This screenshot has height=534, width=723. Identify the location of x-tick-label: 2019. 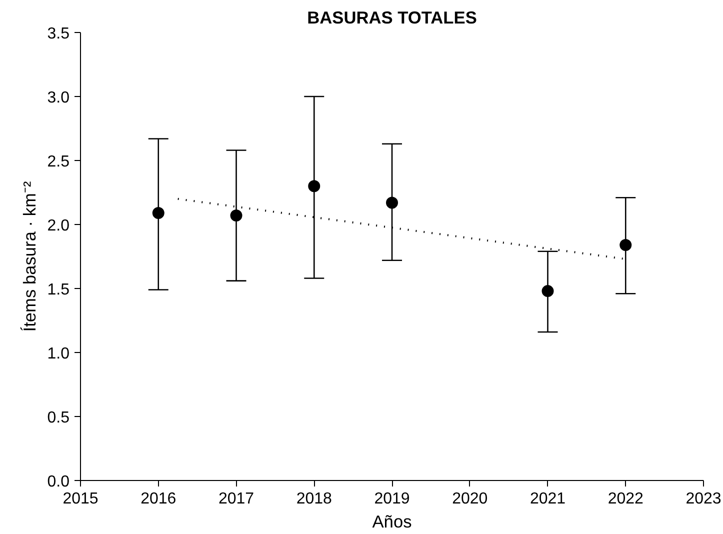
(392, 499).